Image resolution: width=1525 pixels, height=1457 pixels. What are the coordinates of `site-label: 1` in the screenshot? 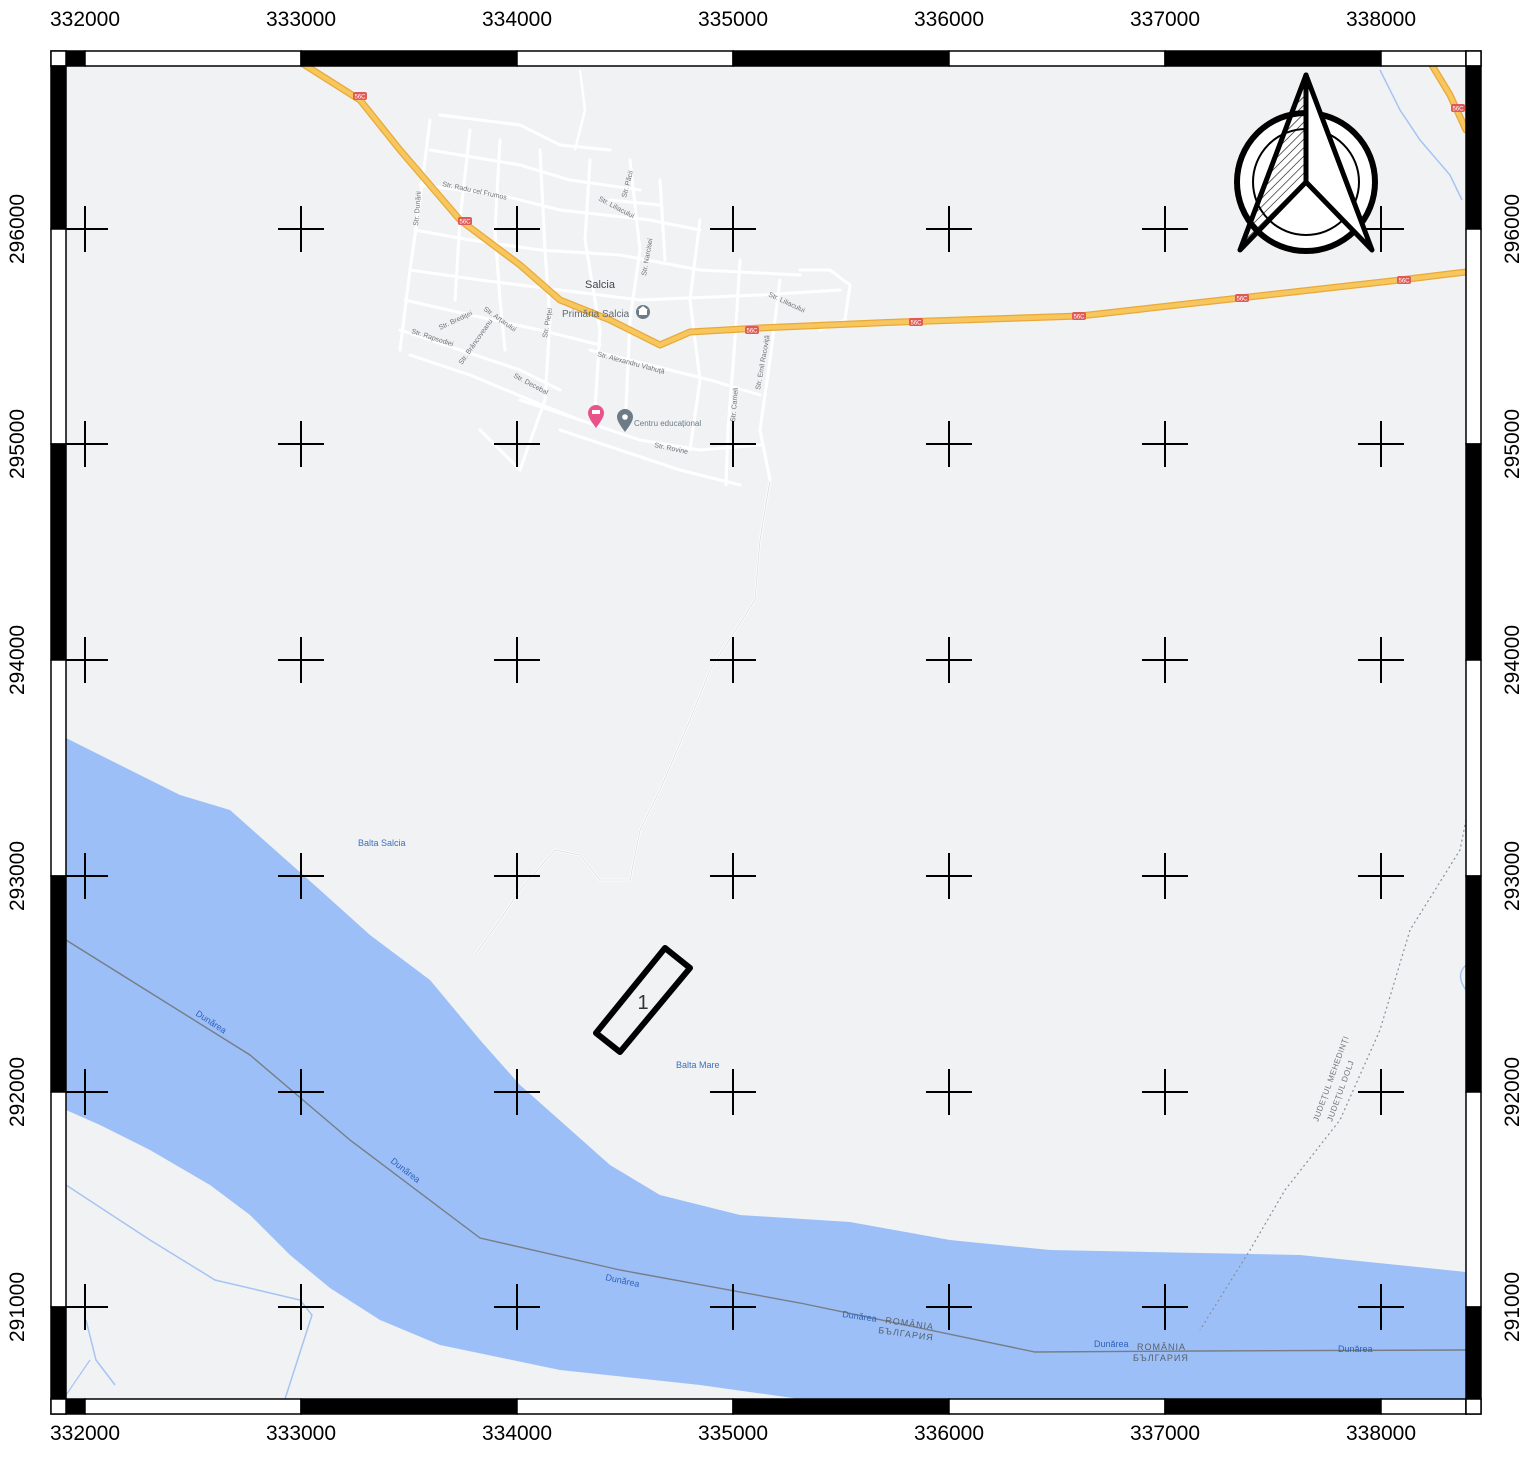 It's located at (642, 1003).